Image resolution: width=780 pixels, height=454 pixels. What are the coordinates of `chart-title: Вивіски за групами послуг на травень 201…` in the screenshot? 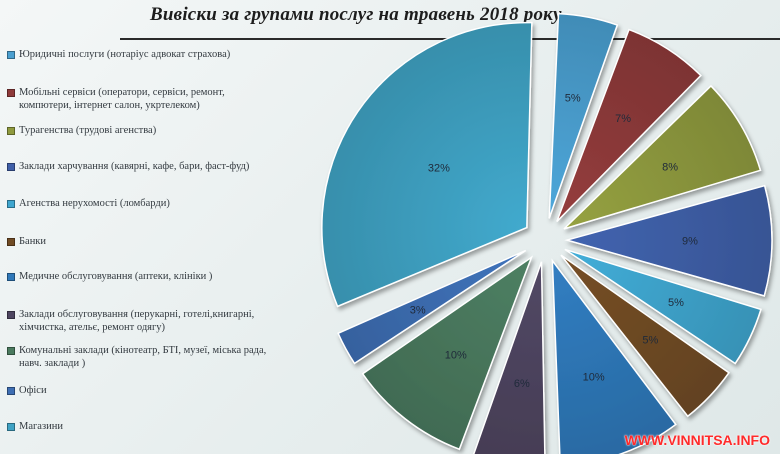 It's located at (358, 14).